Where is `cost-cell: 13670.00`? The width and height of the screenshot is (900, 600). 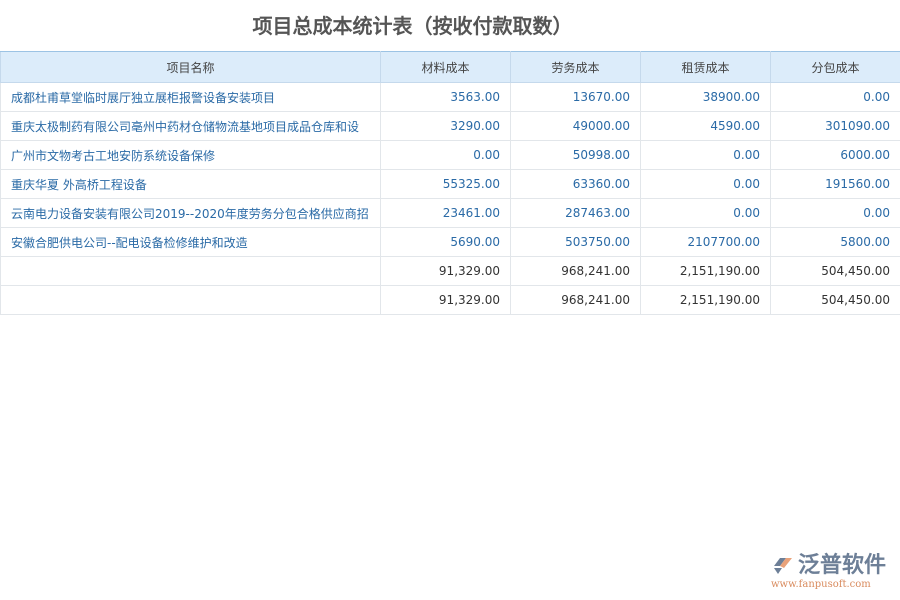
cost-cell: 13670.00 is located at coordinates (575, 97).